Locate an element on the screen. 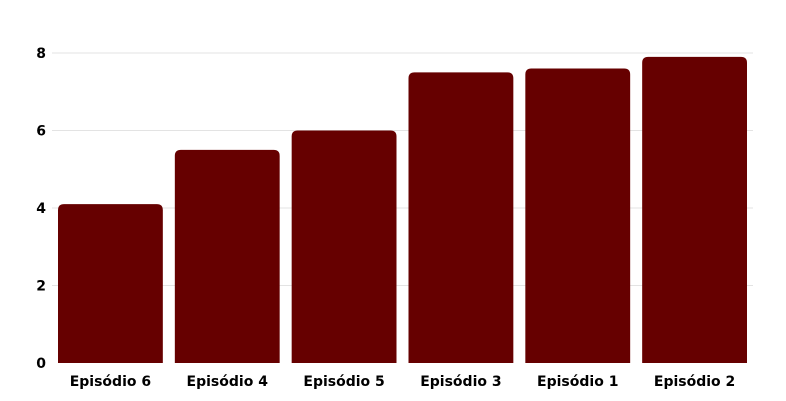 The width and height of the screenshot is (786, 401). y-tick-label: 8 is located at coordinates (41, 54).